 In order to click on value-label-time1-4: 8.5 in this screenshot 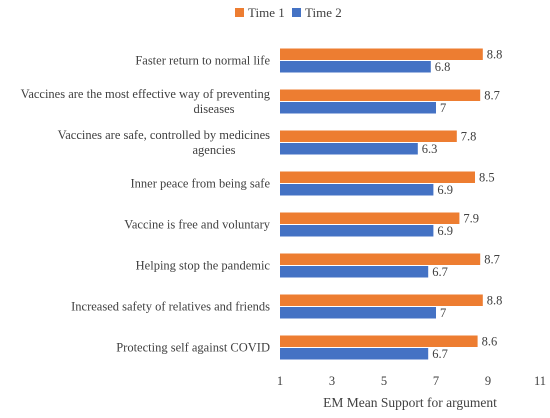, I will do `click(487, 178)`.